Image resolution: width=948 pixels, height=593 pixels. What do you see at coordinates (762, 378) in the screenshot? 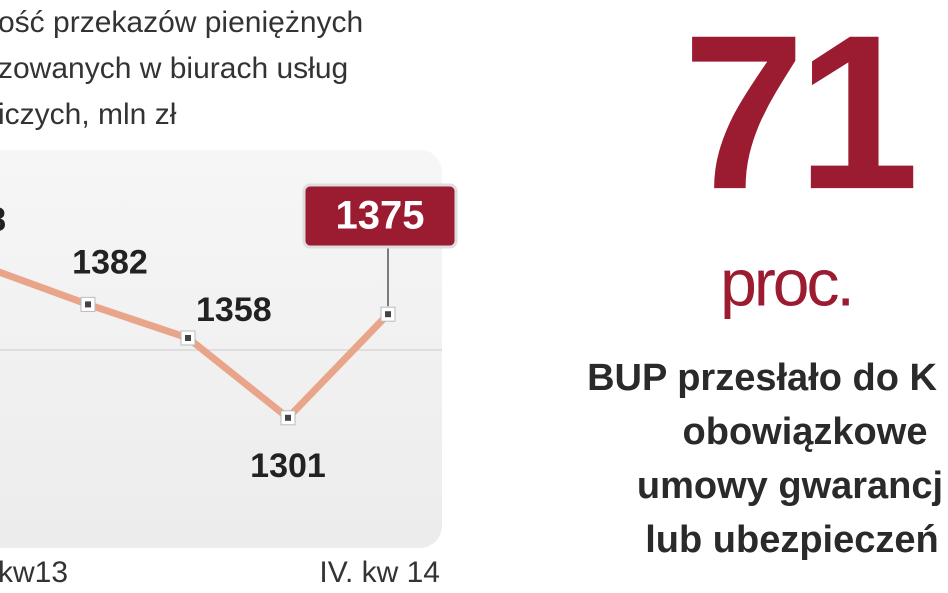
I see `caption: BUP przesłało do K` at bounding box center [762, 378].